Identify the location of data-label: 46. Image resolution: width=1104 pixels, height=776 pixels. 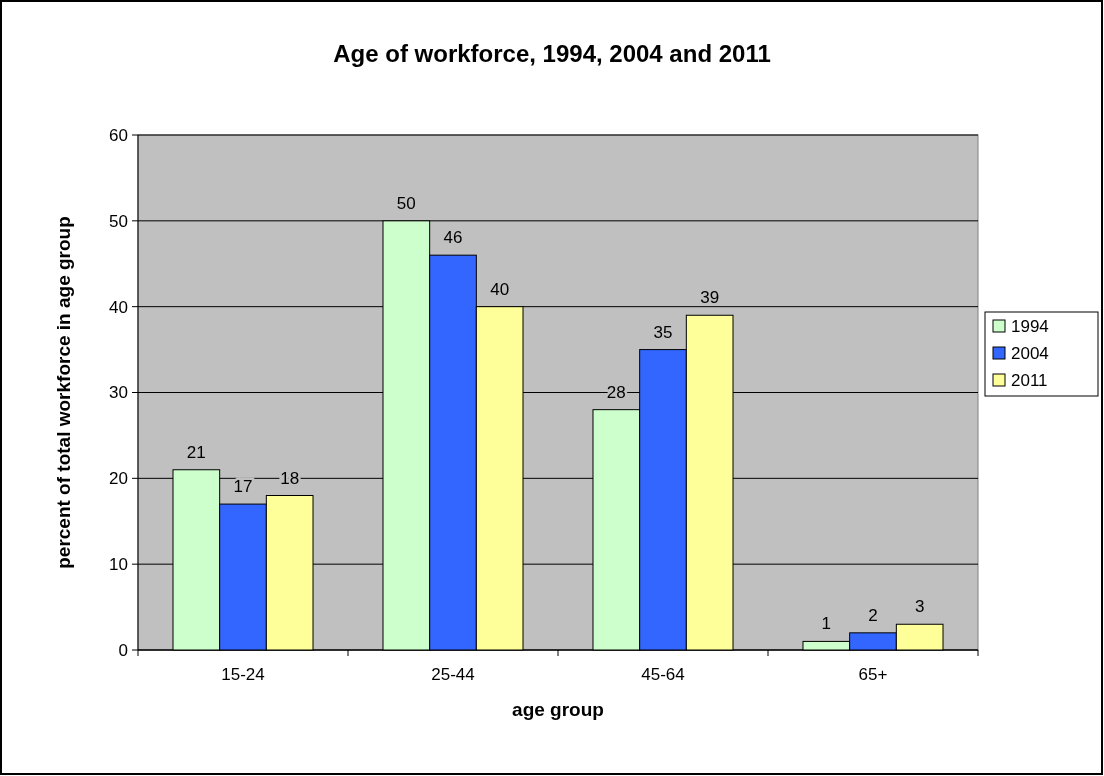
(453, 238).